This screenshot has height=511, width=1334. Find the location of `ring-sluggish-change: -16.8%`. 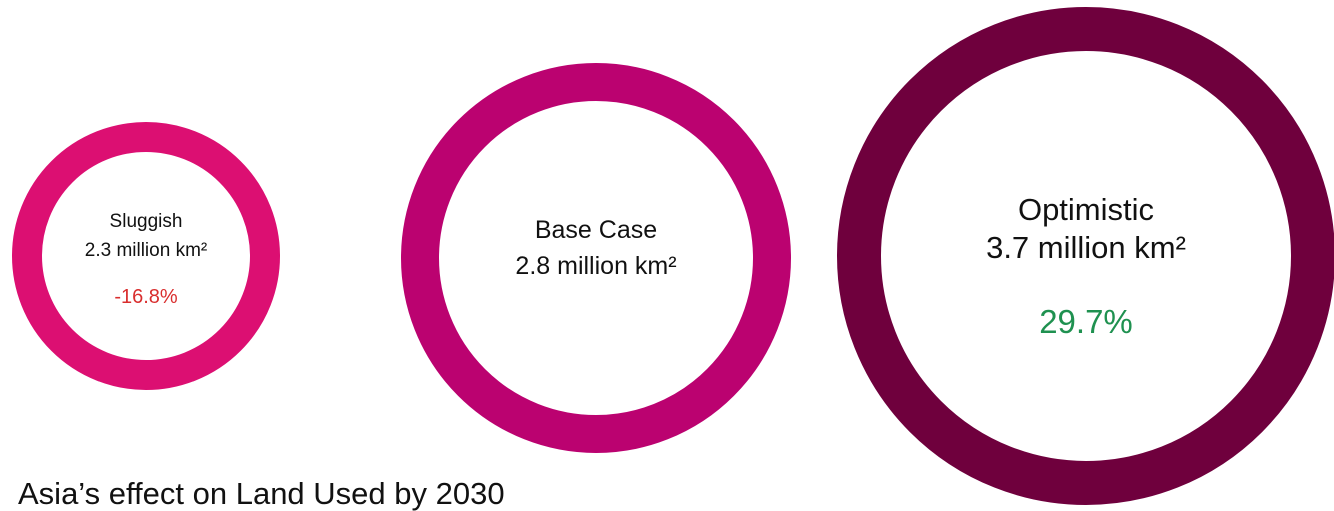

ring-sluggish-change: -16.8% is located at coordinates (146, 297).